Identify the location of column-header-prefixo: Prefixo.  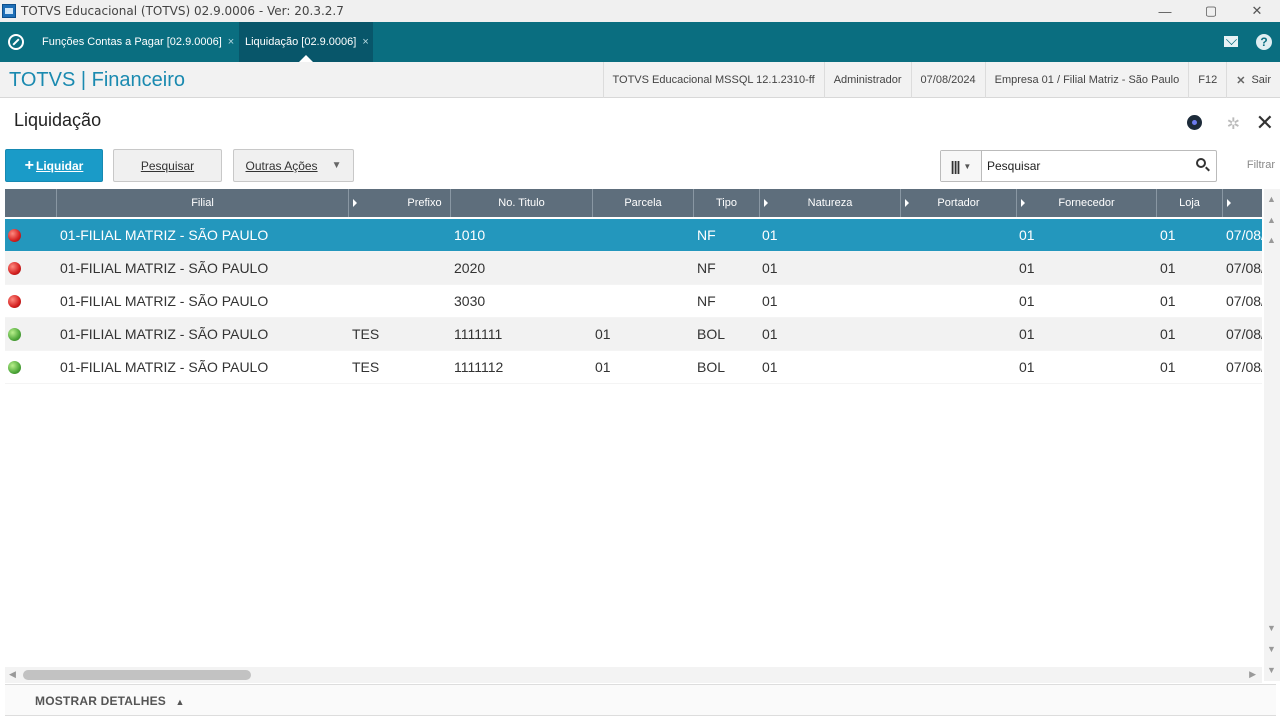
(400, 203).